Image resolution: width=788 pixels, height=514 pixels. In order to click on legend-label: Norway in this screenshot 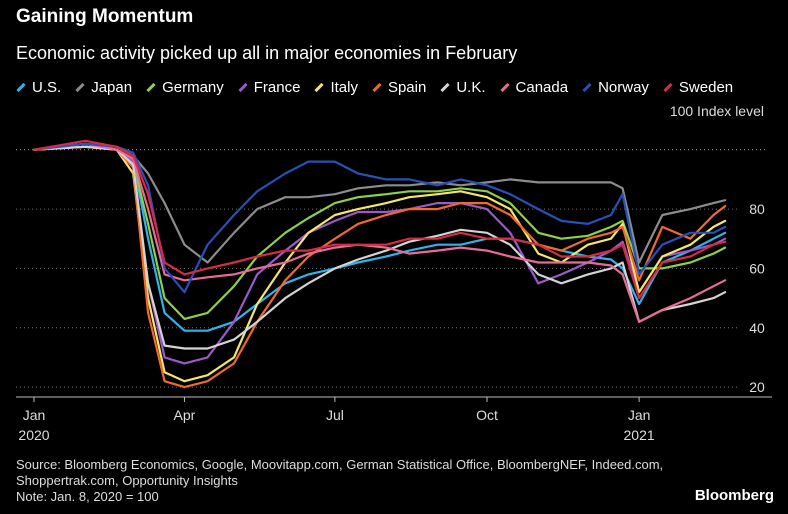, I will do `click(623, 87)`.